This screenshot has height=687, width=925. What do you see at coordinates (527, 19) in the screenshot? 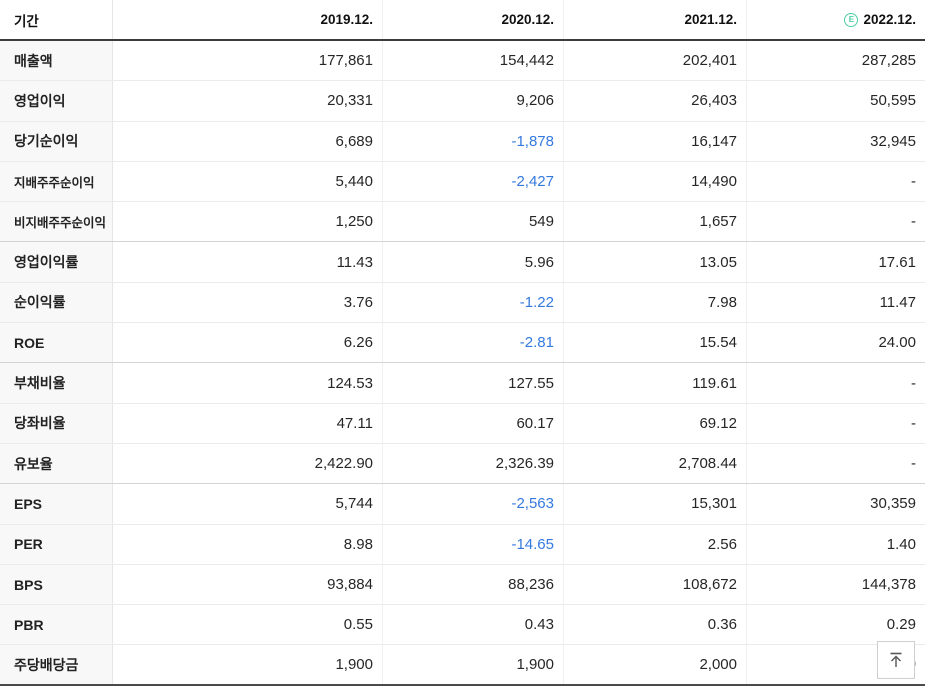
I see `column-header-label: 2020.12.` at bounding box center [527, 19].